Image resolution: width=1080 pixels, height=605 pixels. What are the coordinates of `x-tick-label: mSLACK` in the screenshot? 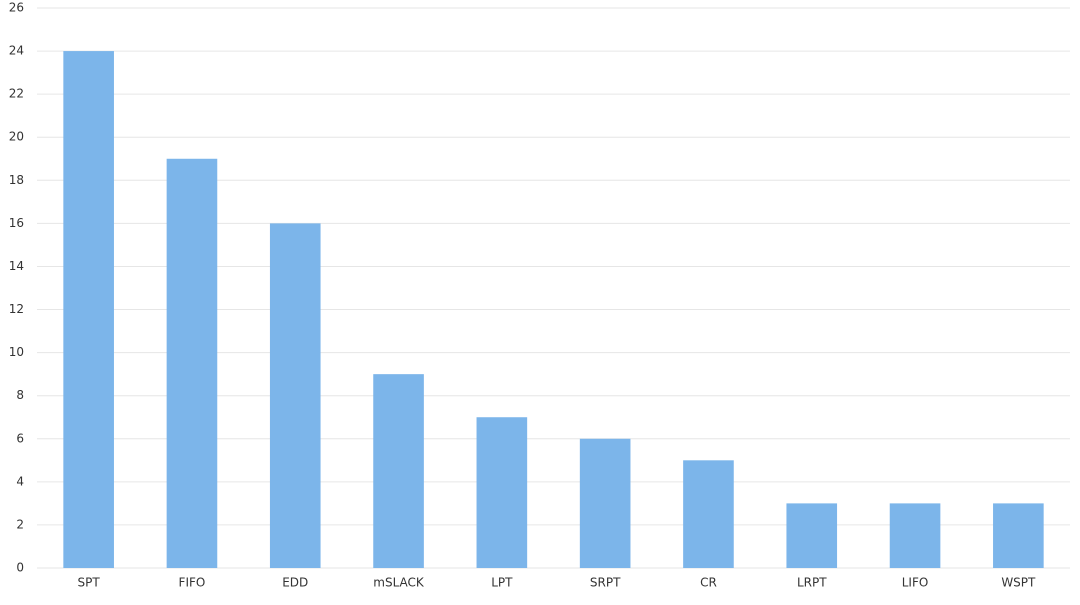 It's located at (399, 583).